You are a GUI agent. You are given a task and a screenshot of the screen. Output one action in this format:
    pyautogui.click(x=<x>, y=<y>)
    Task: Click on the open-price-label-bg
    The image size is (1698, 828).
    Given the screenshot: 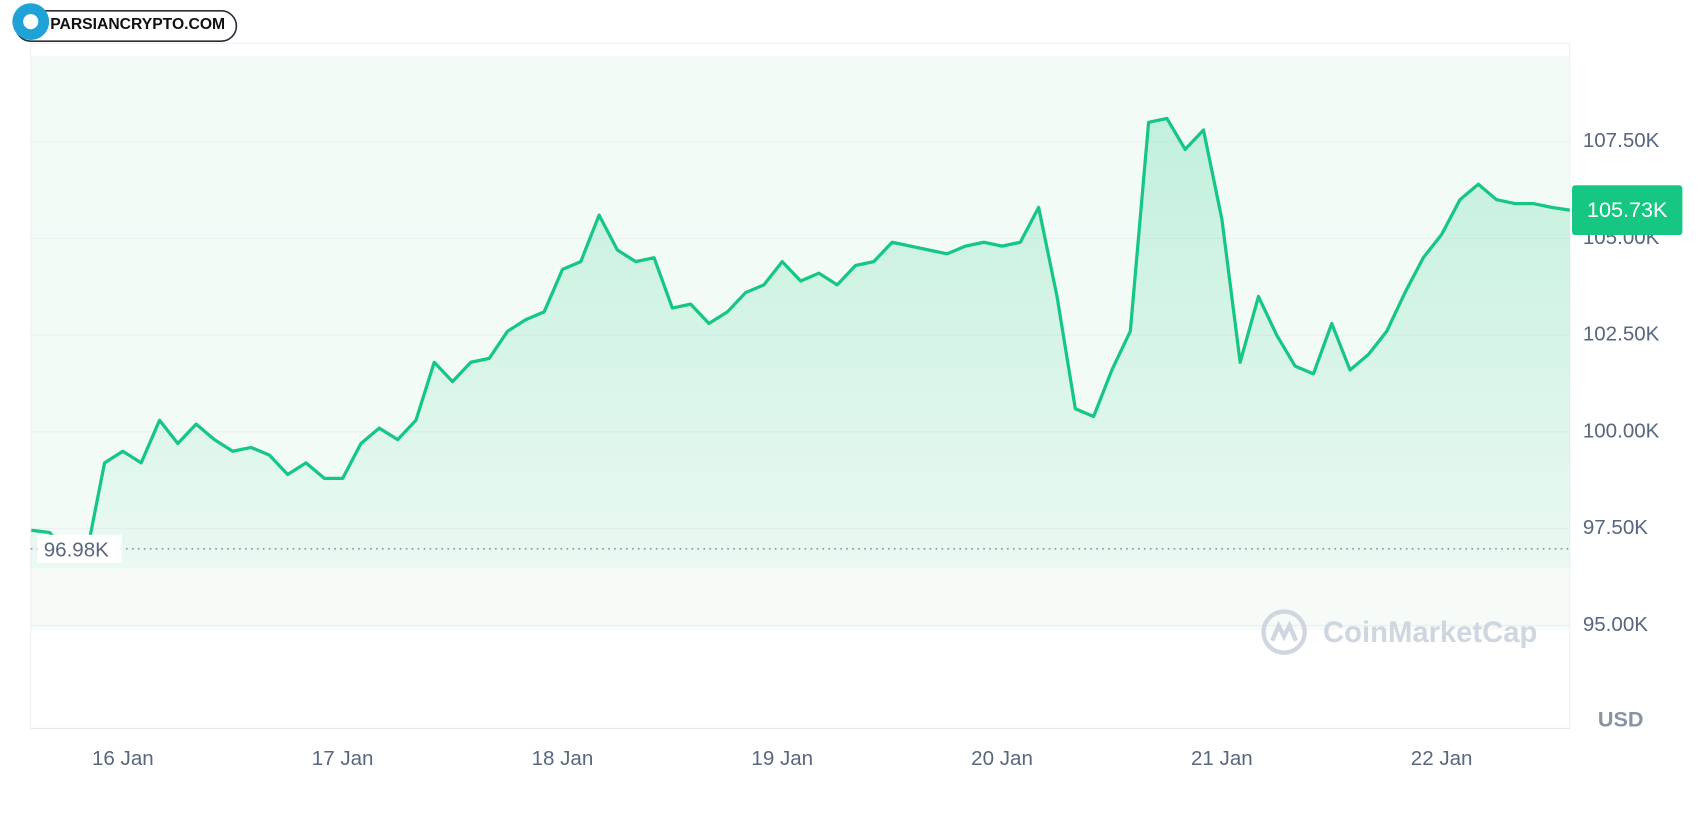 What is the action you would take?
    pyautogui.click(x=79, y=548)
    